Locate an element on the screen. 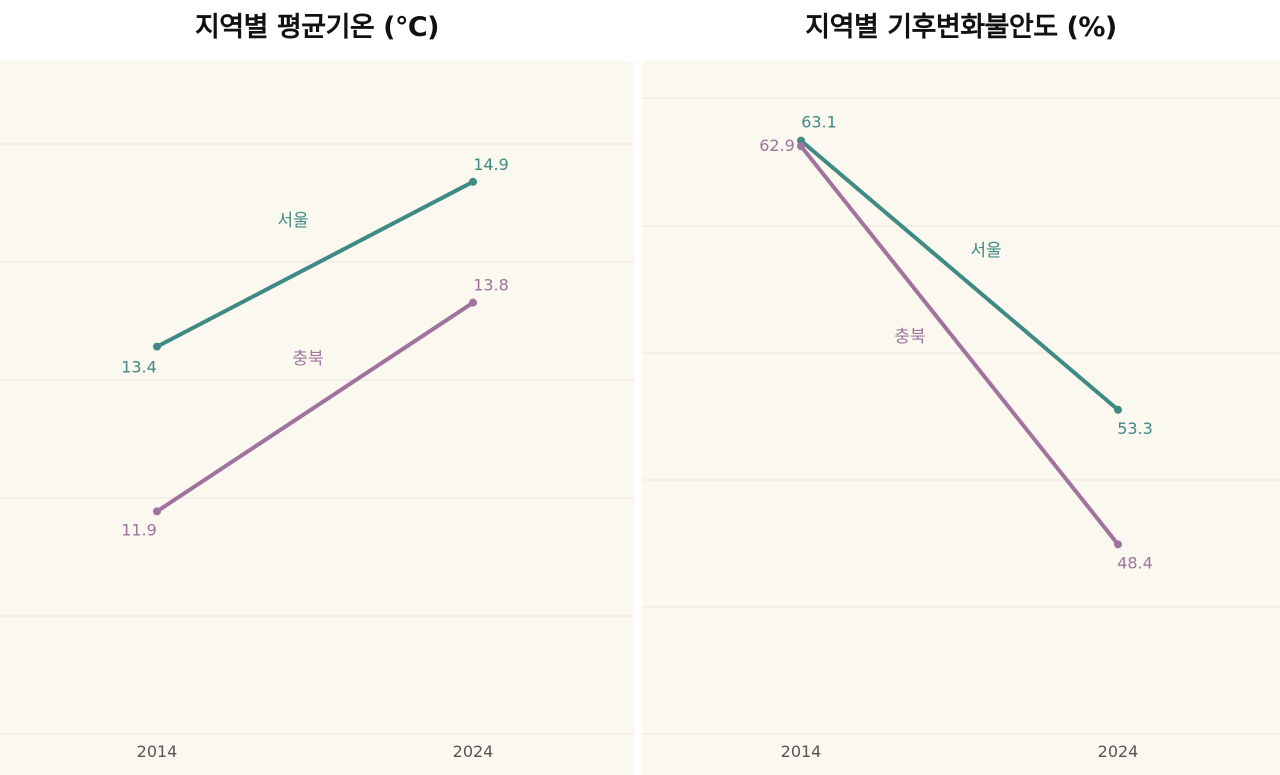  chart-title: 지역별 기후변화불안도 (%) is located at coordinates (961, 27).